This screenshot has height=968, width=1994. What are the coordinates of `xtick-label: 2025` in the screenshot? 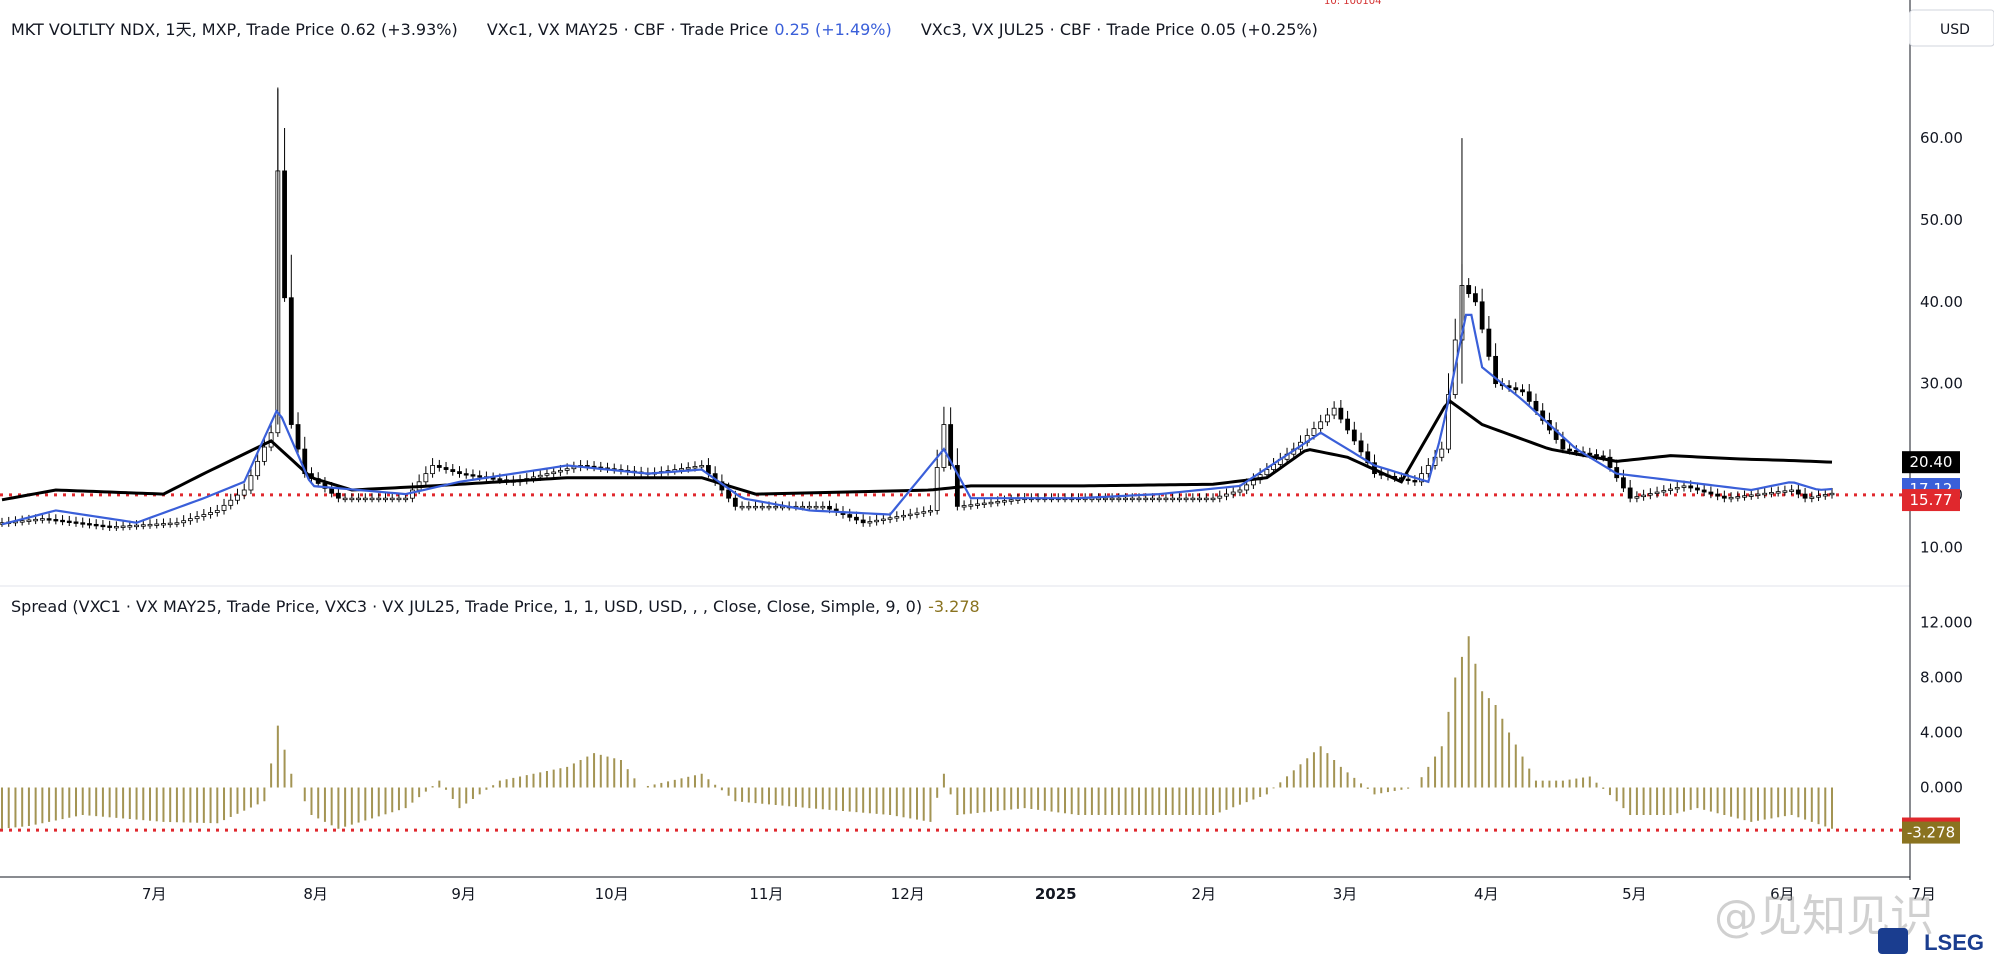 It's located at (1056, 894).